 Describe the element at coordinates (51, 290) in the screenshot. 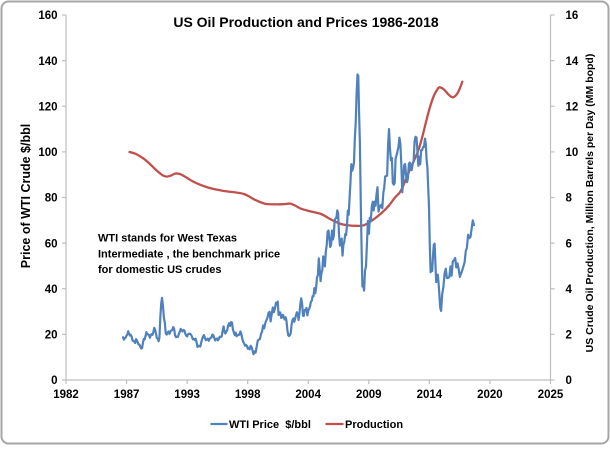

I see `svg-text: 40` at that location.